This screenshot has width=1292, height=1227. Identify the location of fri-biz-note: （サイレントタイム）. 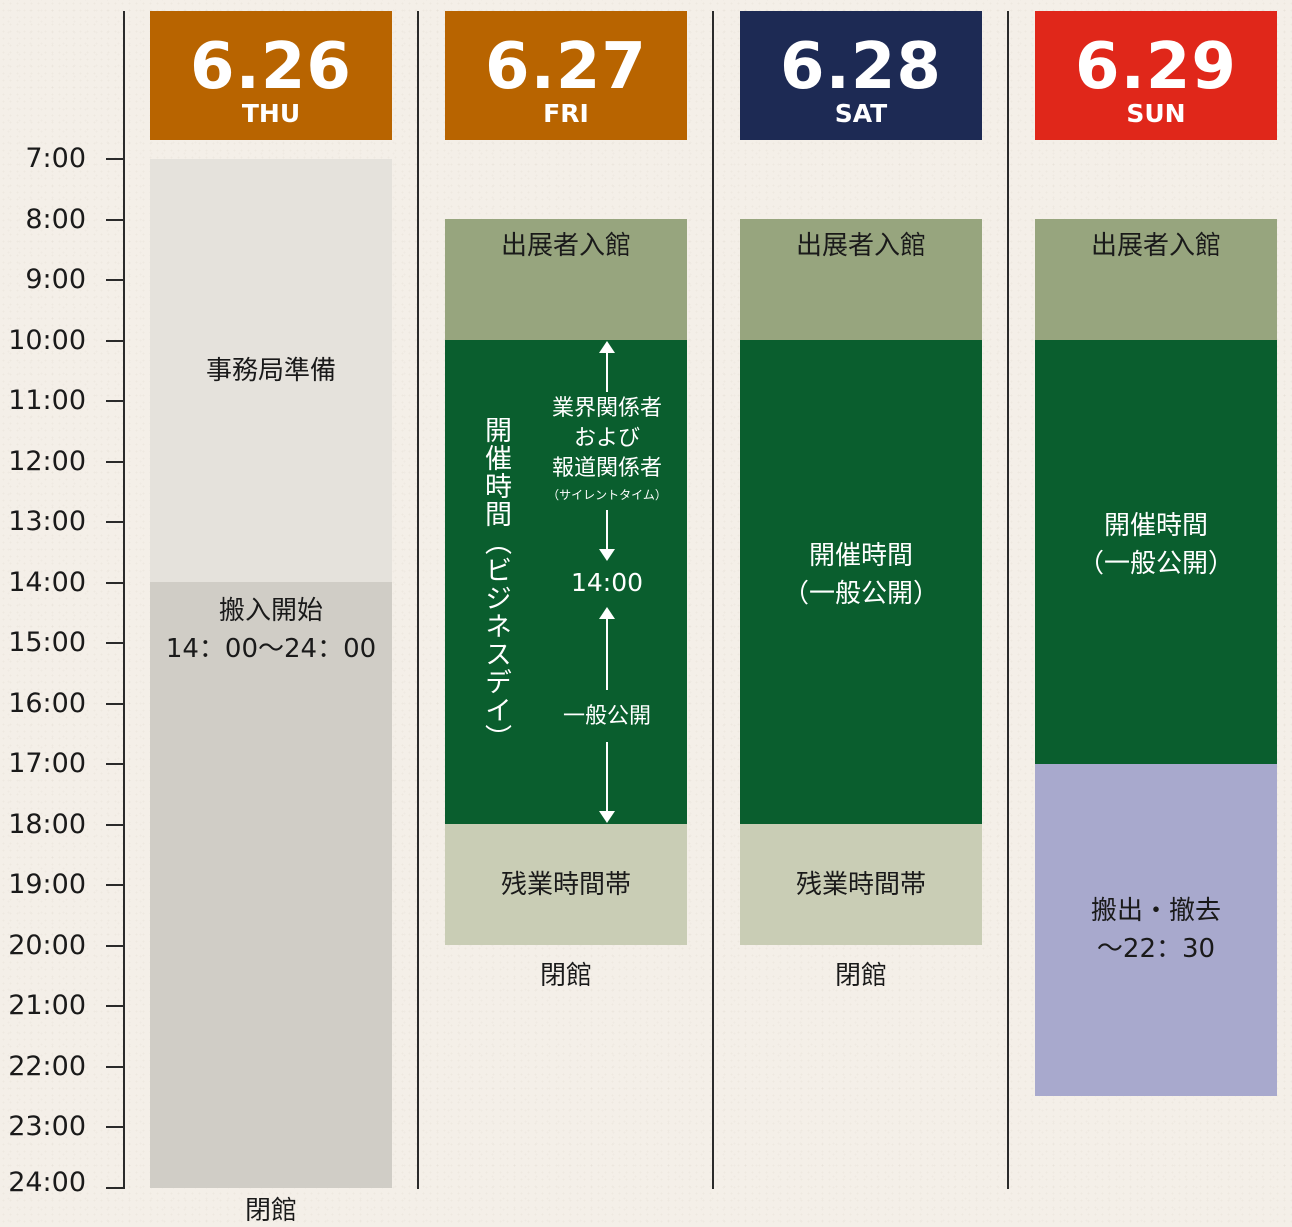
(607, 495).